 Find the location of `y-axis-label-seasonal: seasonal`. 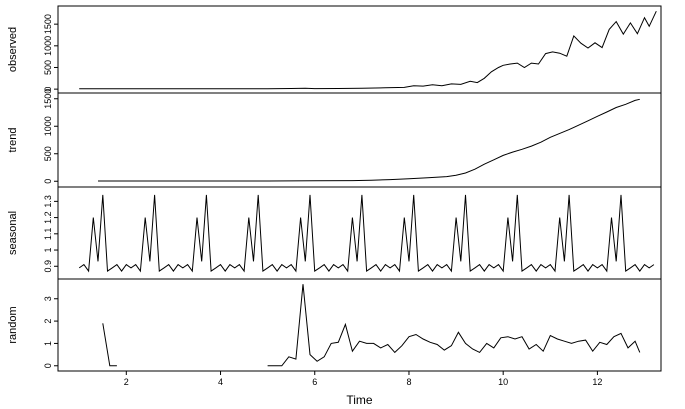

y-axis-label-seasonal: seasonal is located at coordinates (13, 233).